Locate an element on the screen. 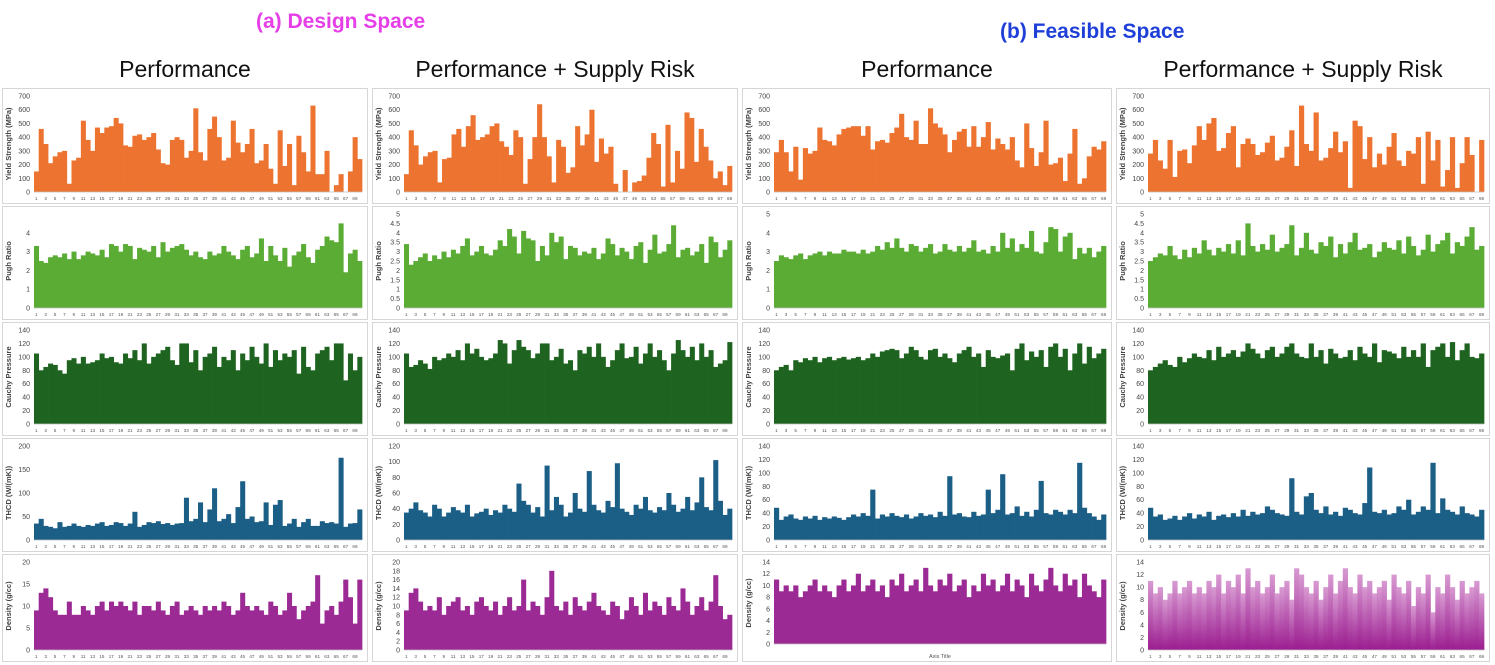 The height and width of the screenshot is (665, 1495). x-tick-label: 41 is located at coordinates (224, 314).